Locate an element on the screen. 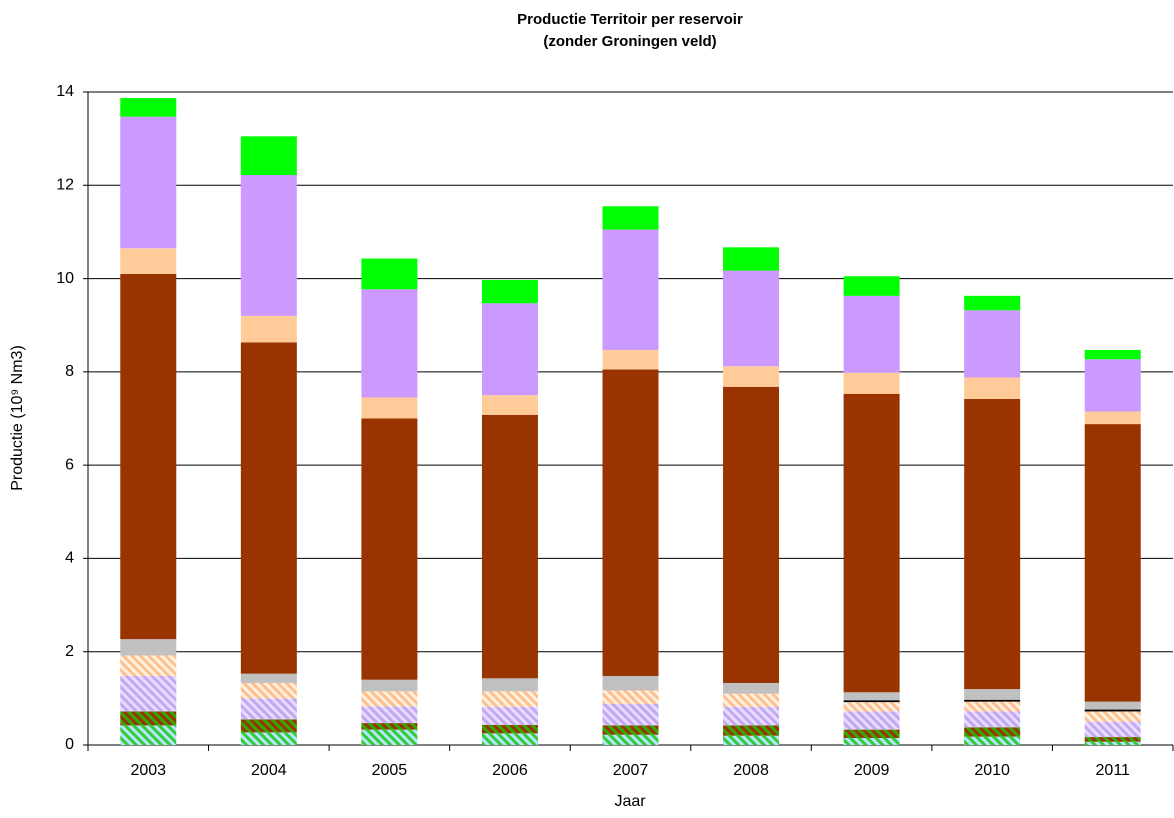 This screenshot has height=818, width=1174. y-tick-label: 12 is located at coordinates (65, 185).